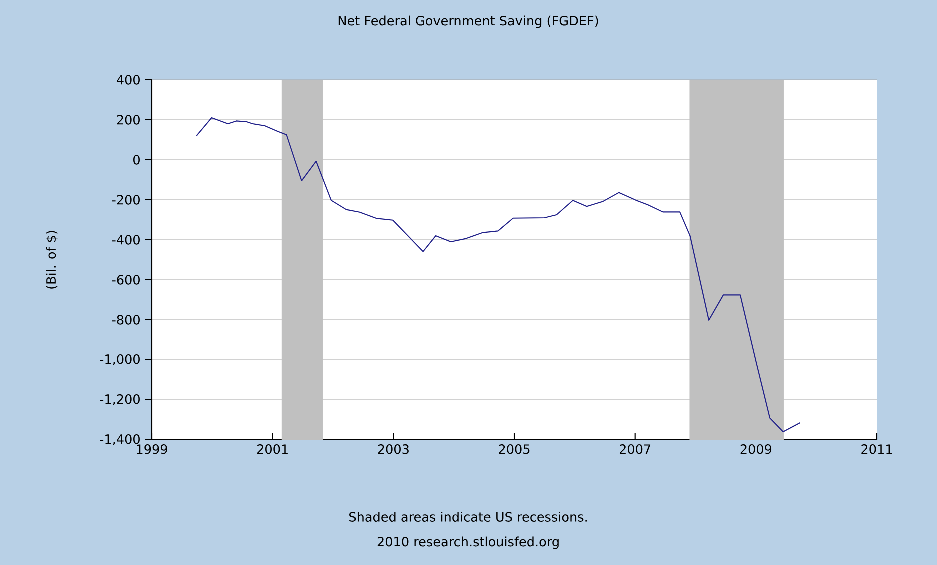 The height and width of the screenshot is (565, 937). What do you see at coordinates (120, 360) in the screenshot?
I see `y-tick-label: -1,000` at bounding box center [120, 360].